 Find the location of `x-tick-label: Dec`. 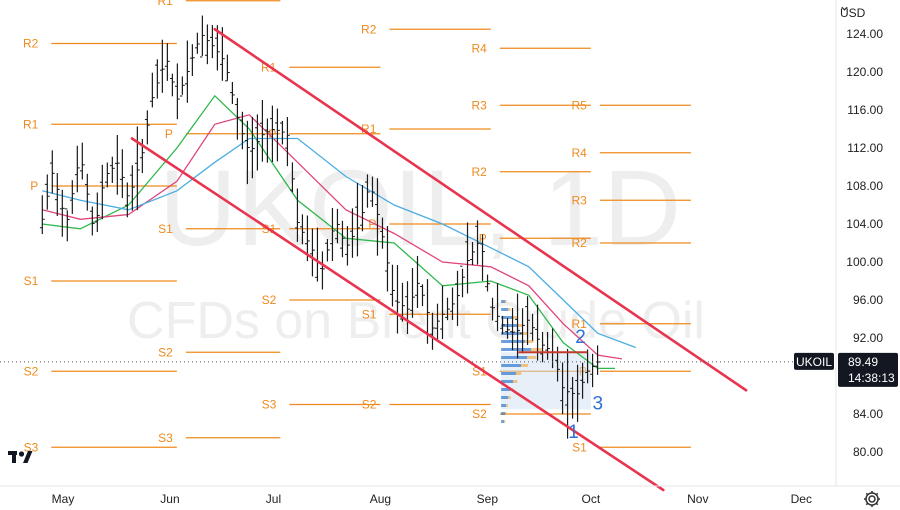

x-tick-label: Dec is located at coordinates (801, 499).